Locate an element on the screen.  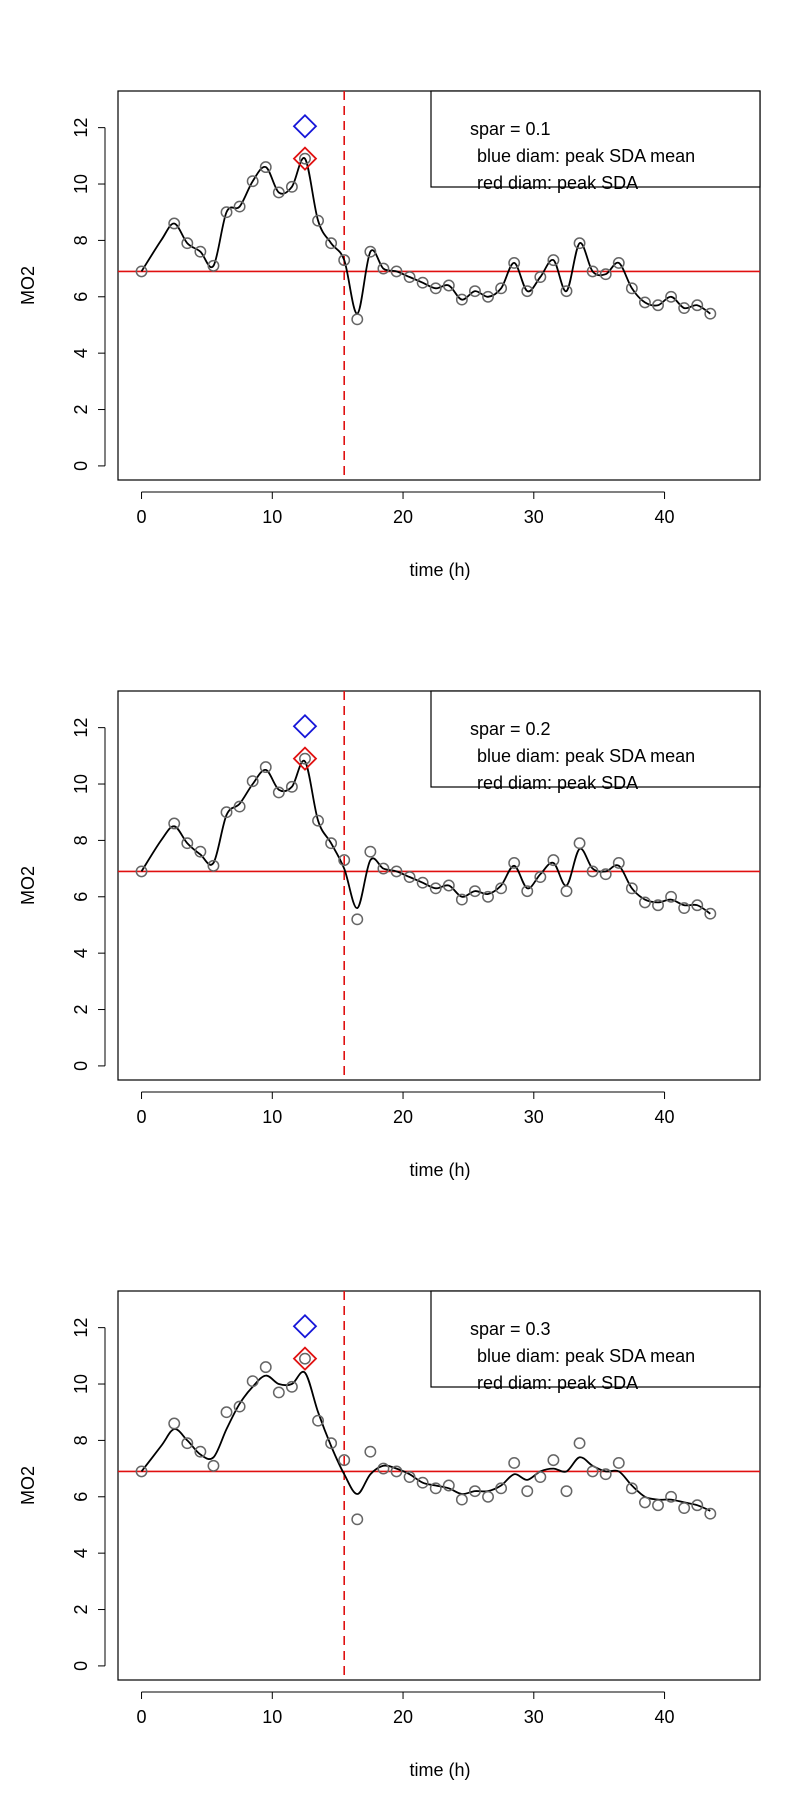
y-tick-label: 6 is located at coordinates (81, 1497).